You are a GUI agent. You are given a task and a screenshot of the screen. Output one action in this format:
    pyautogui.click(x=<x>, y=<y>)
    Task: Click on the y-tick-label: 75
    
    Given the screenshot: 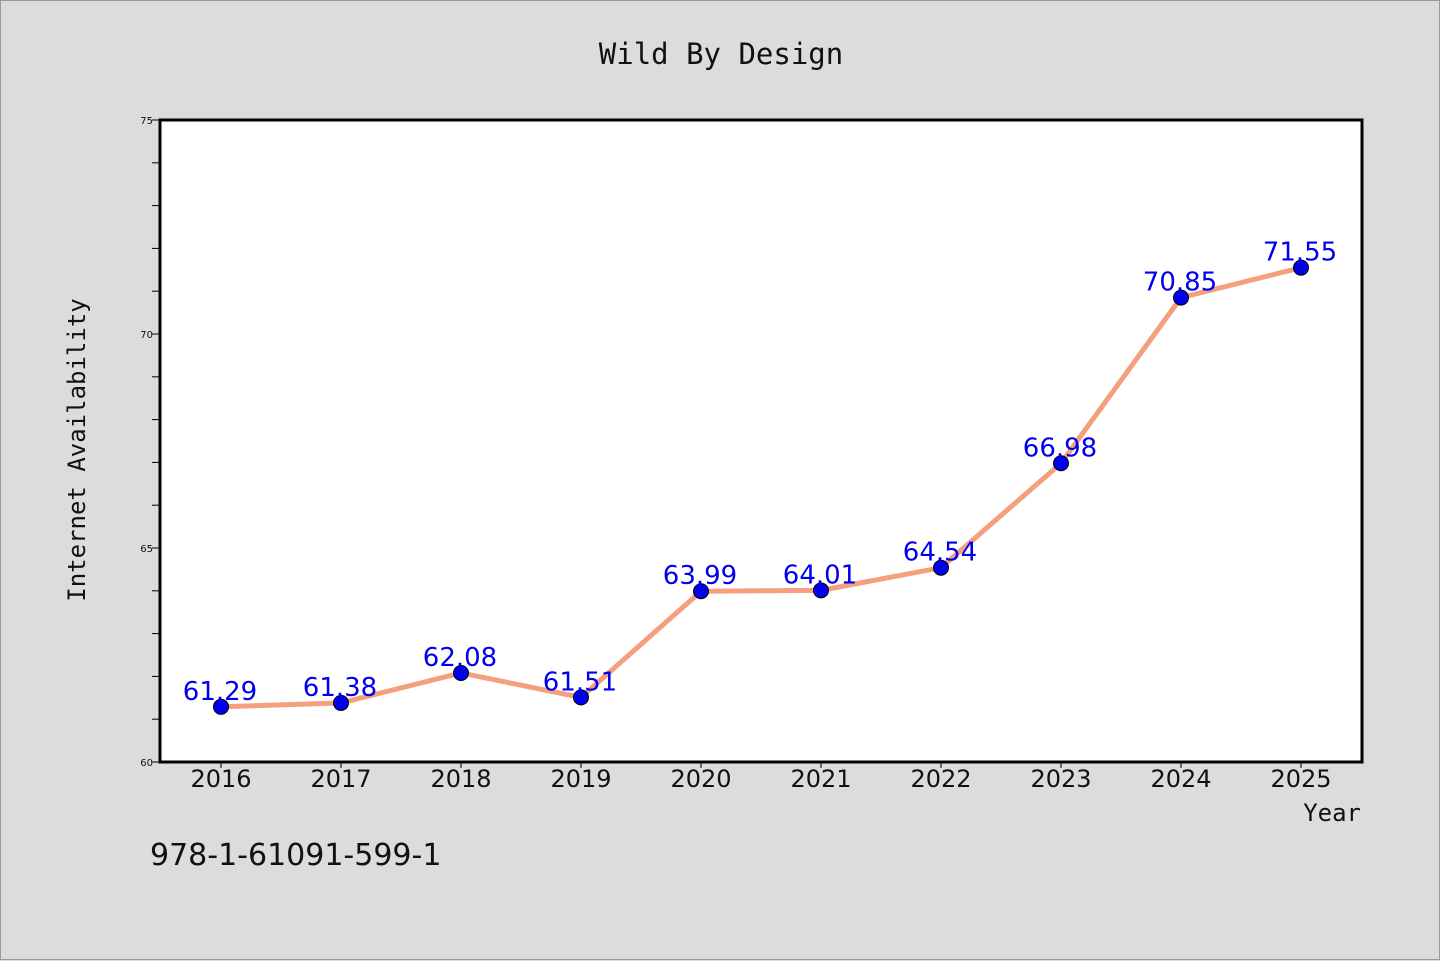 What is the action you would take?
    pyautogui.click(x=146, y=121)
    